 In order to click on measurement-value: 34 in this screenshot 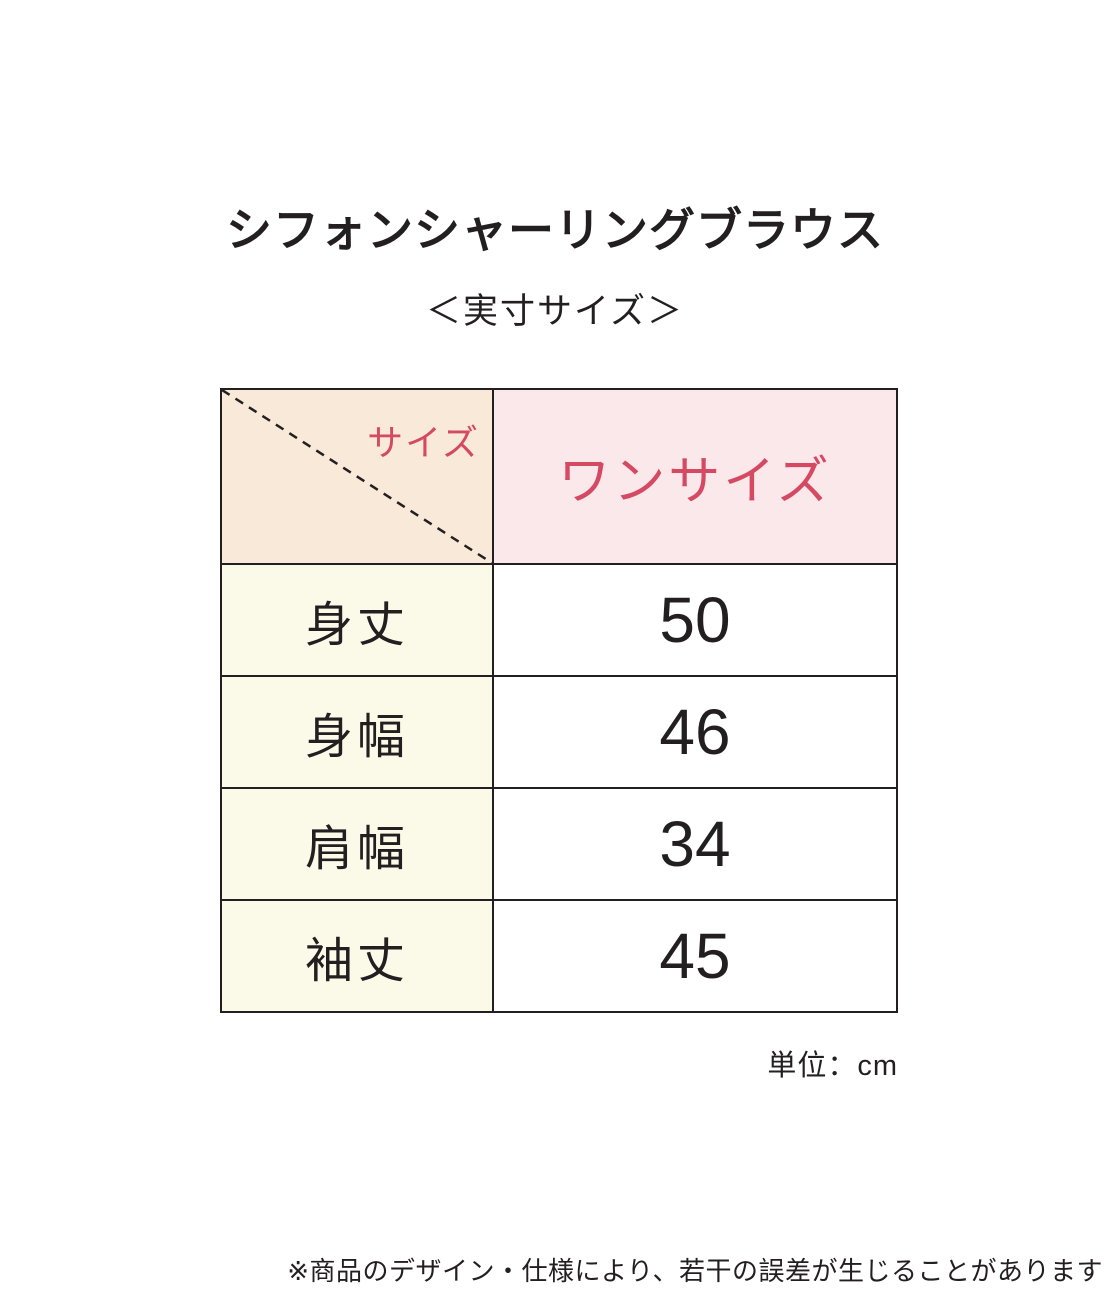, I will do `click(695, 844)`.